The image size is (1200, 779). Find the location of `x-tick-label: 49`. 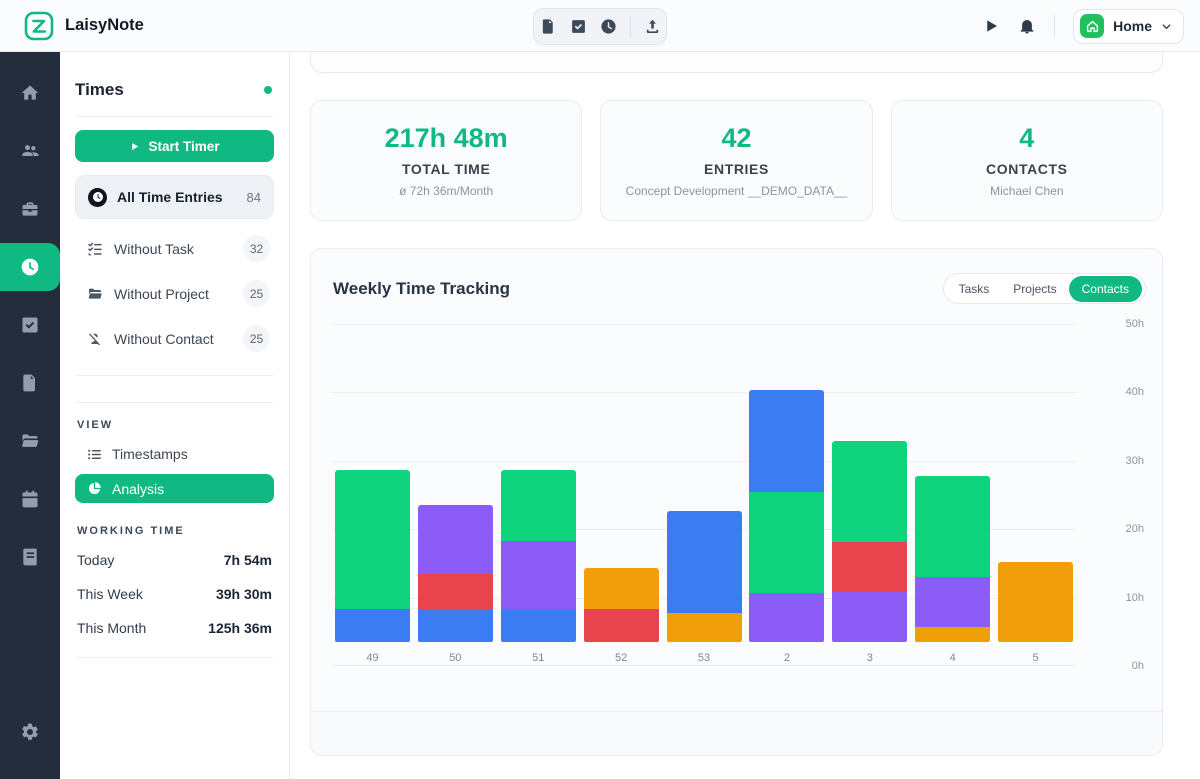

x-tick-label: 49 is located at coordinates (372, 658).